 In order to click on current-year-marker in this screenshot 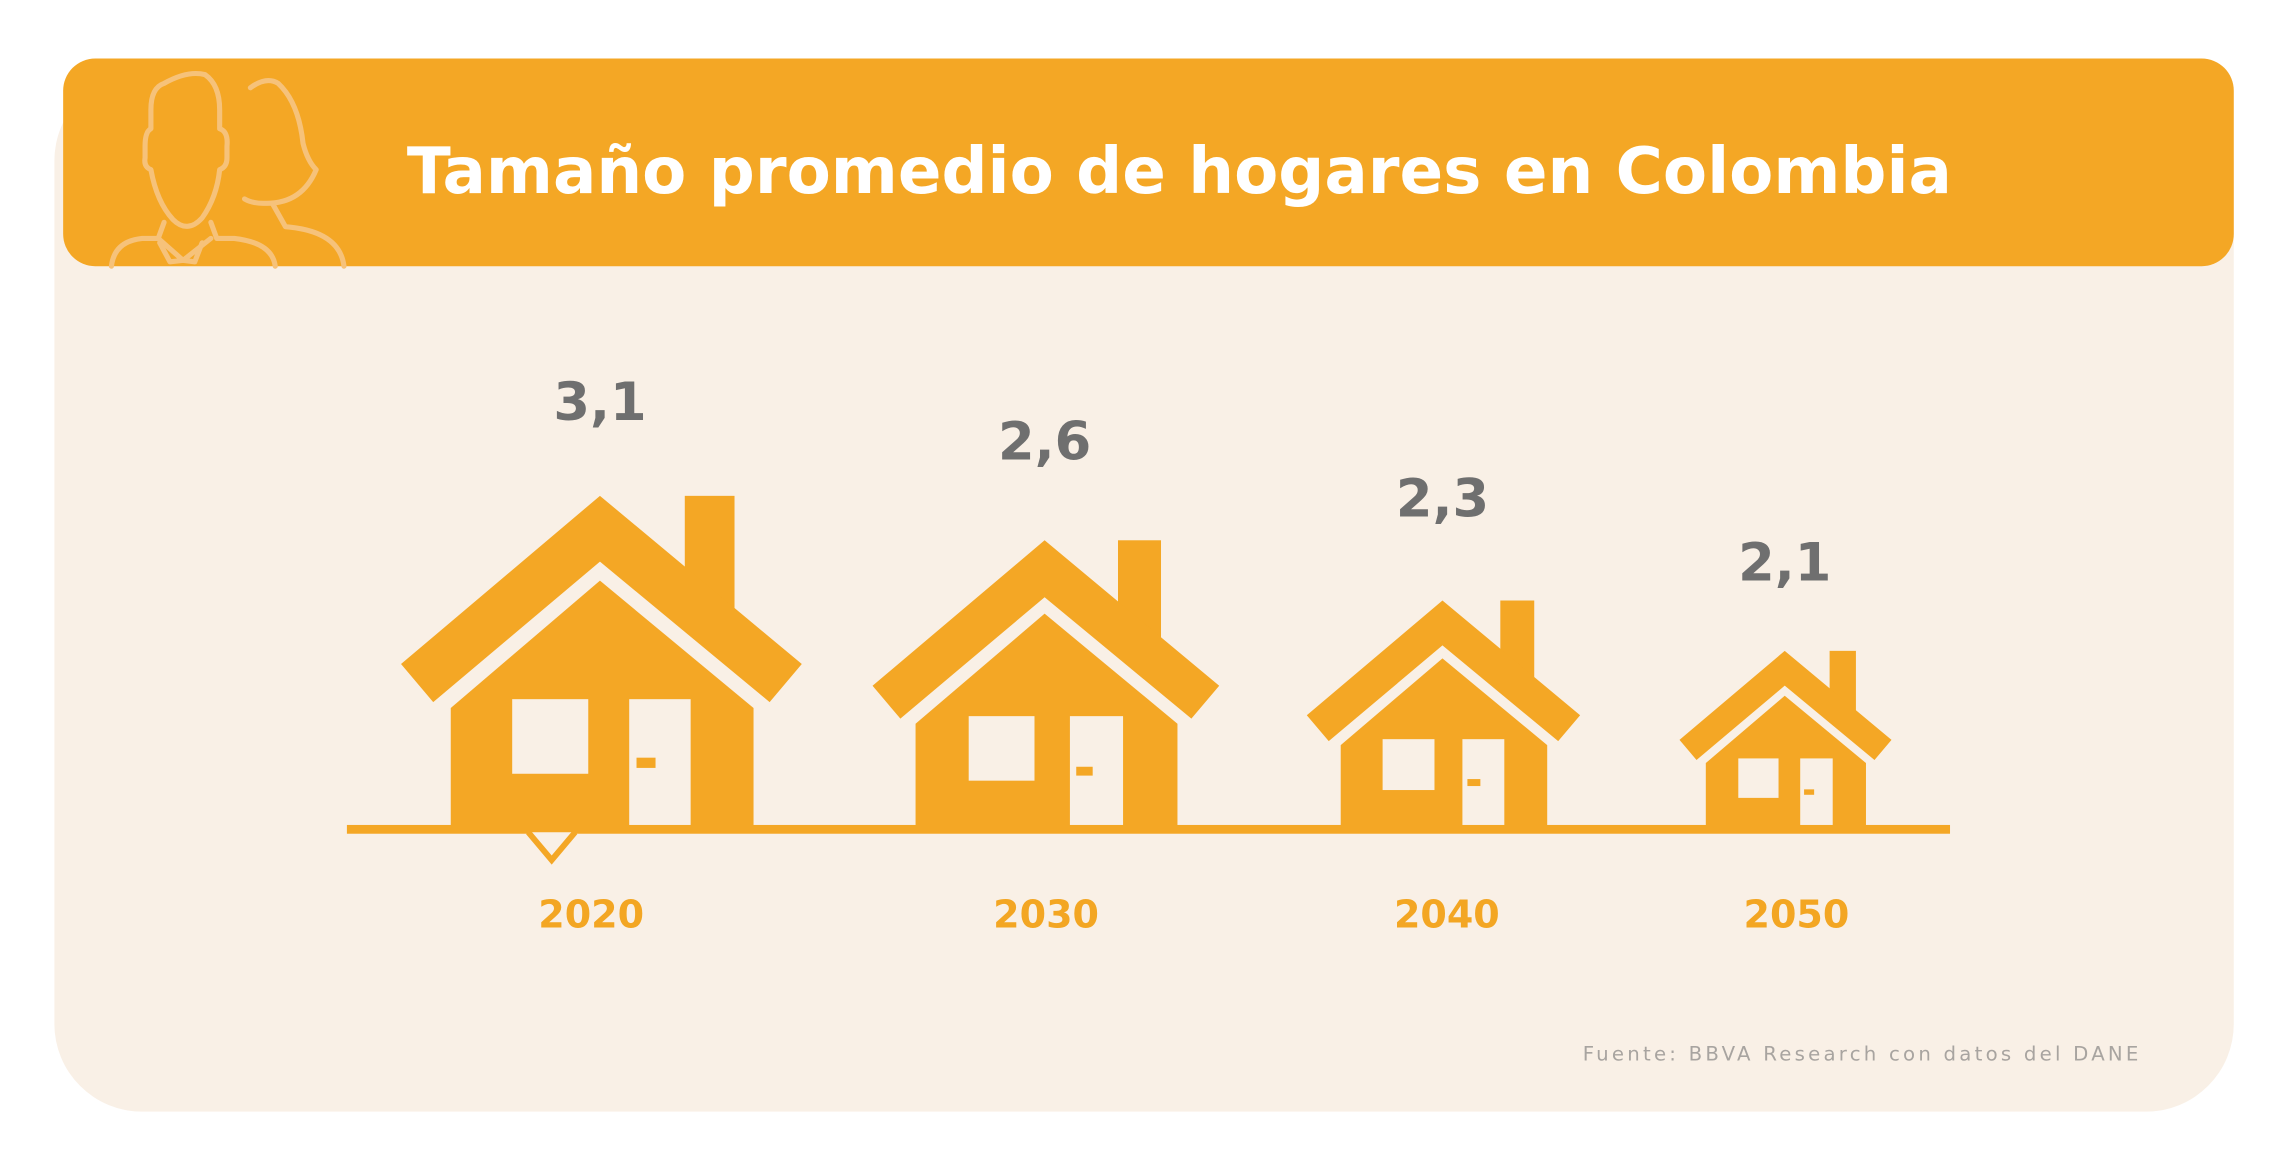, I will do `click(552, 847)`.